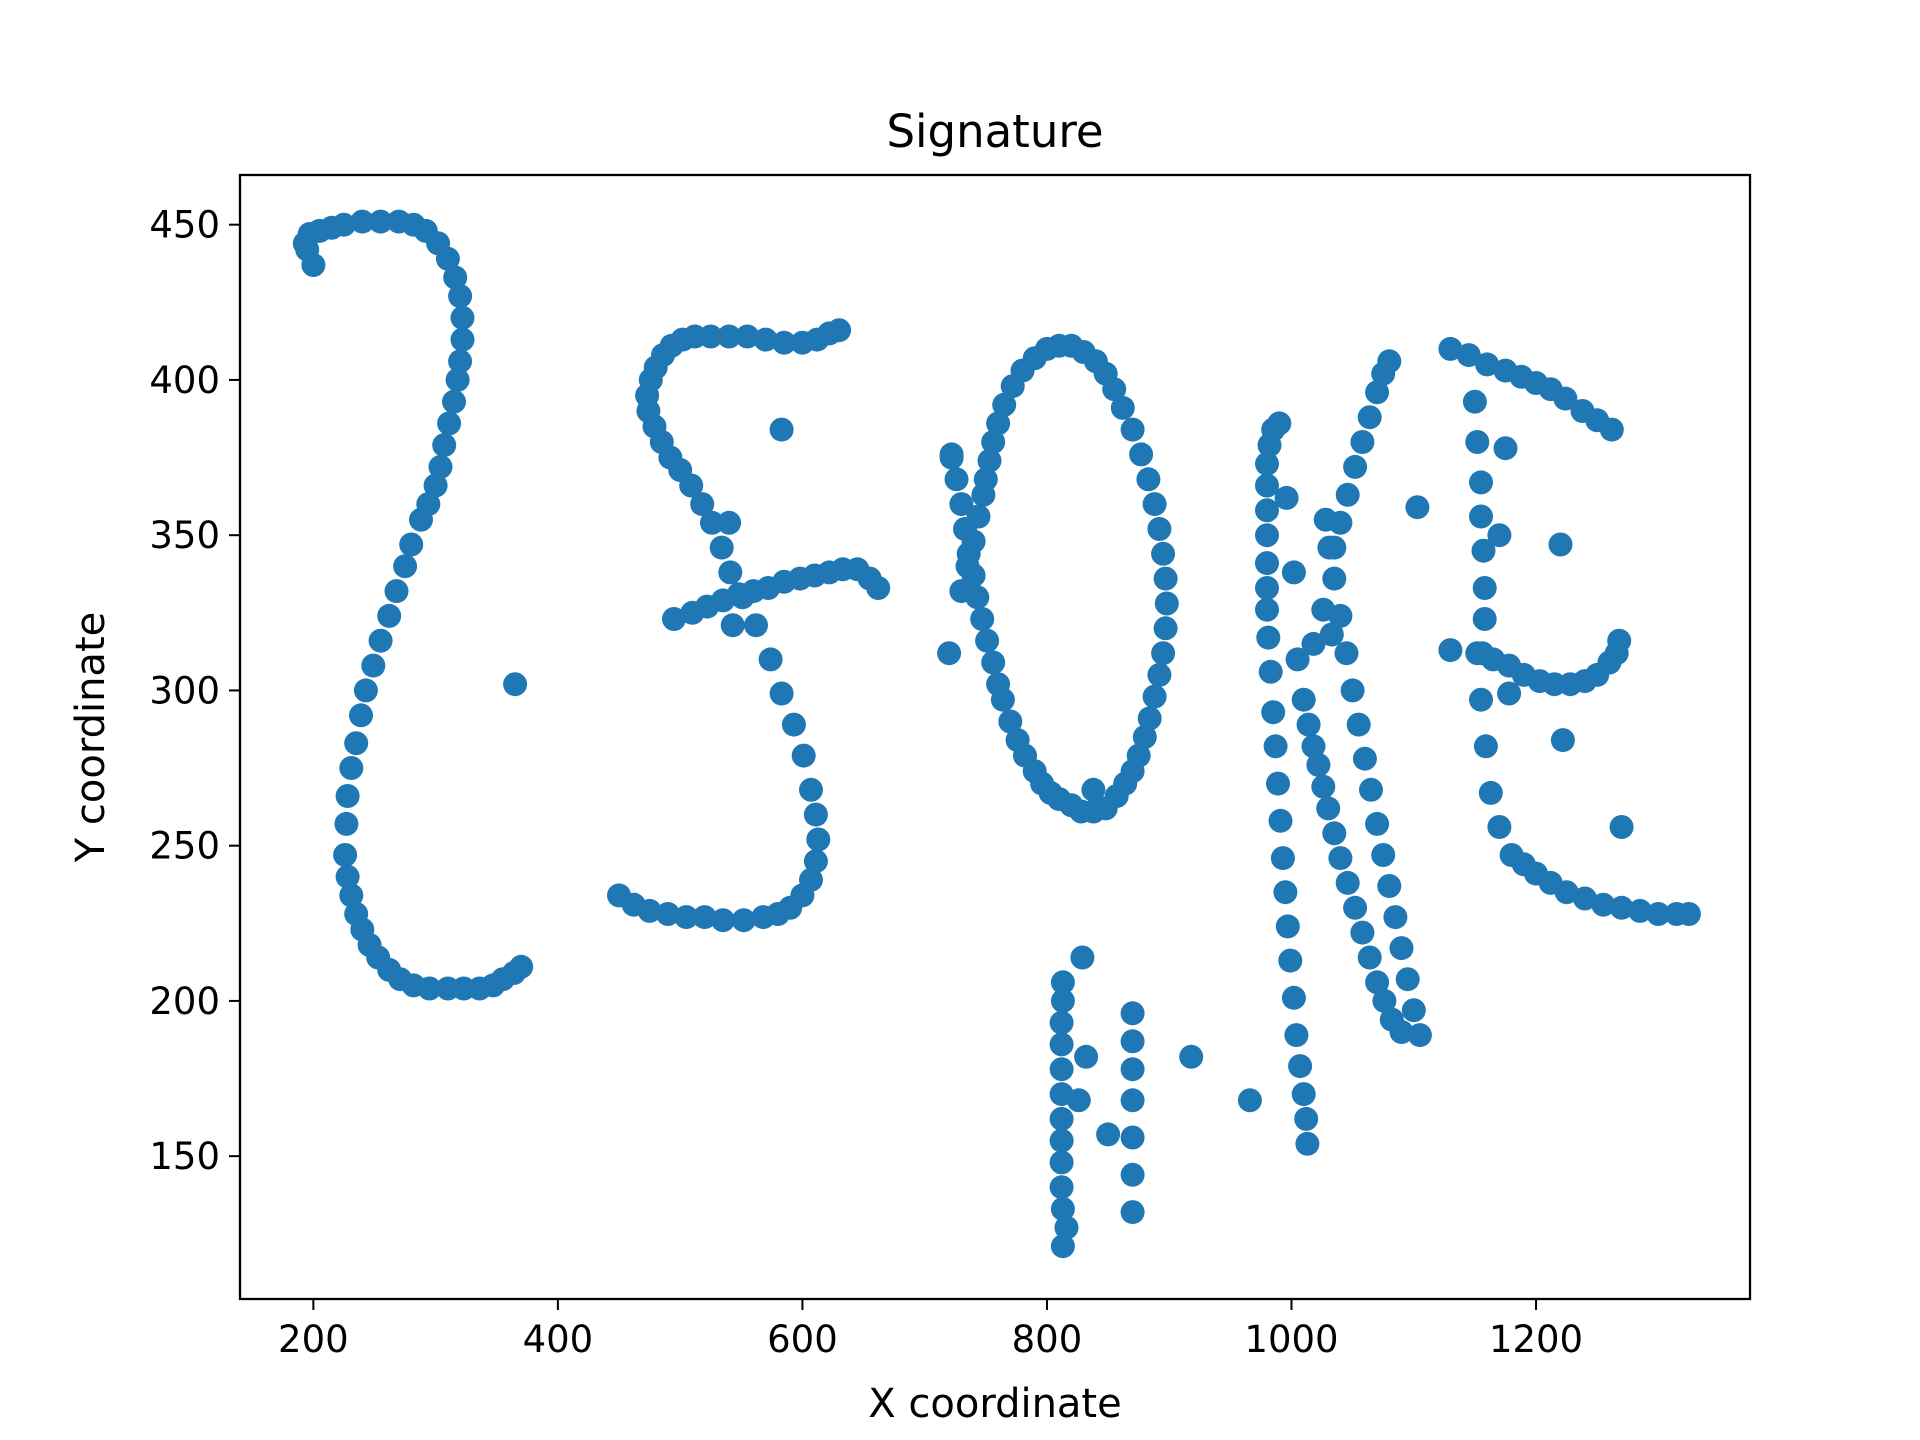  What do you see at coordinates (558, 1339) in the screenshot?
I see `x-tick-label: 400` at bounding box center [558, 1339].